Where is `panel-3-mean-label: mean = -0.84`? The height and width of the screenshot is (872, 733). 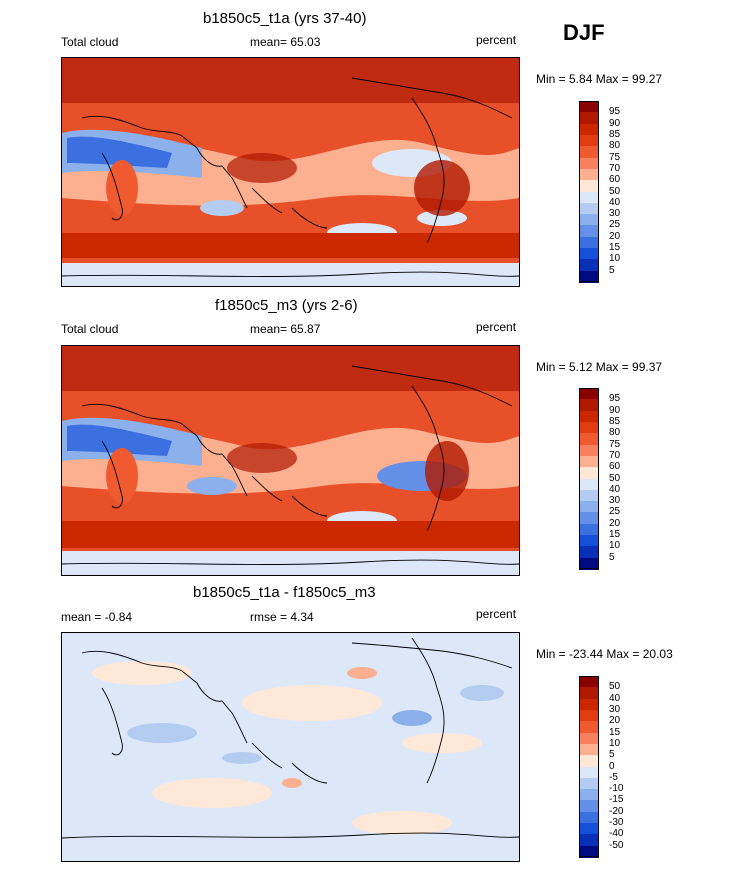 panel-3-mean-label: mean = -0.84 is located at coordinates (97, 617).